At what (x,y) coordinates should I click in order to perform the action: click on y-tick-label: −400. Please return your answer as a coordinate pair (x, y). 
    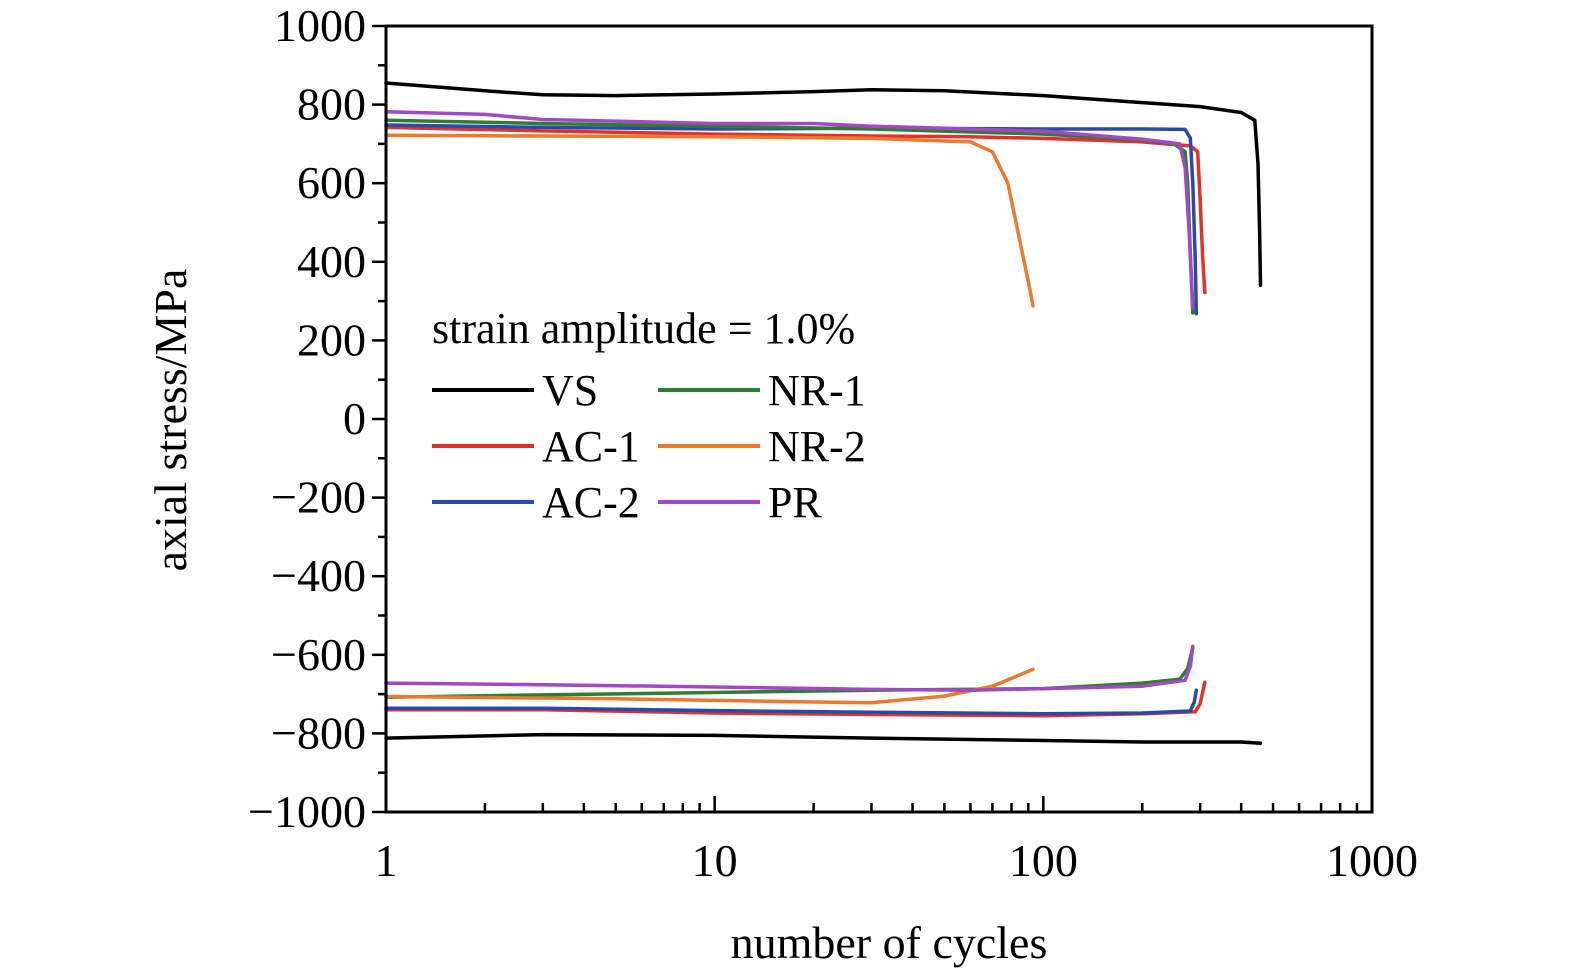
    Looking at the image, I should click on (318, 575).